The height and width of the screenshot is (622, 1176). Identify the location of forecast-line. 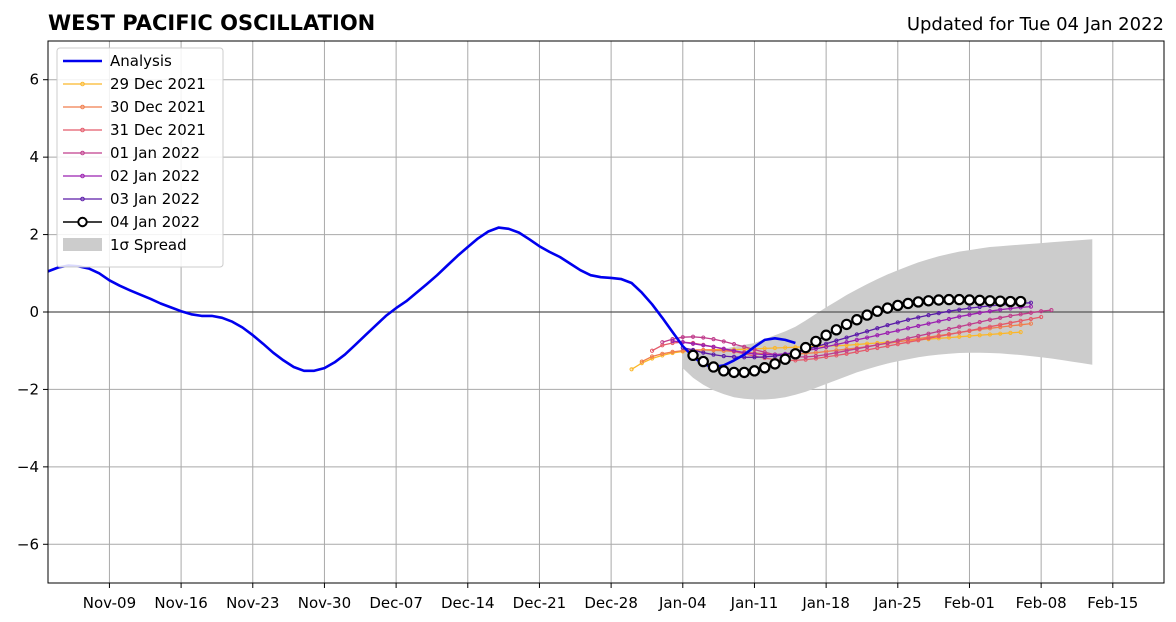
(857, 333).